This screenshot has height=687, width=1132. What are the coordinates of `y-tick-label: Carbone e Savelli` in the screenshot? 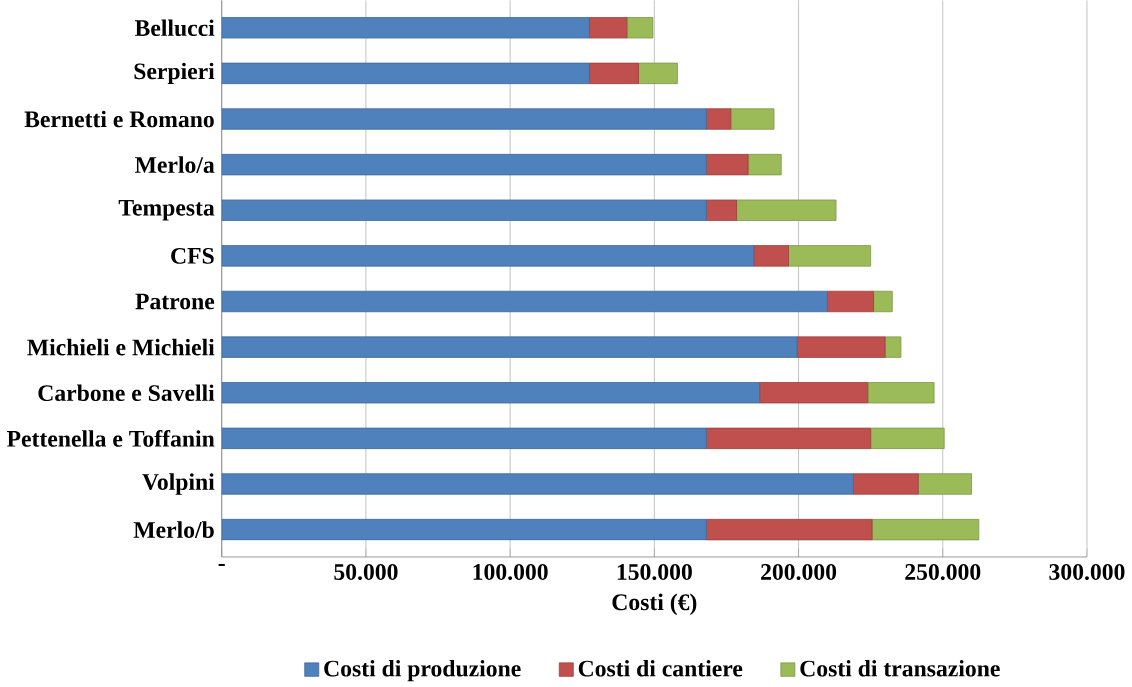 It's located at (126, 392).